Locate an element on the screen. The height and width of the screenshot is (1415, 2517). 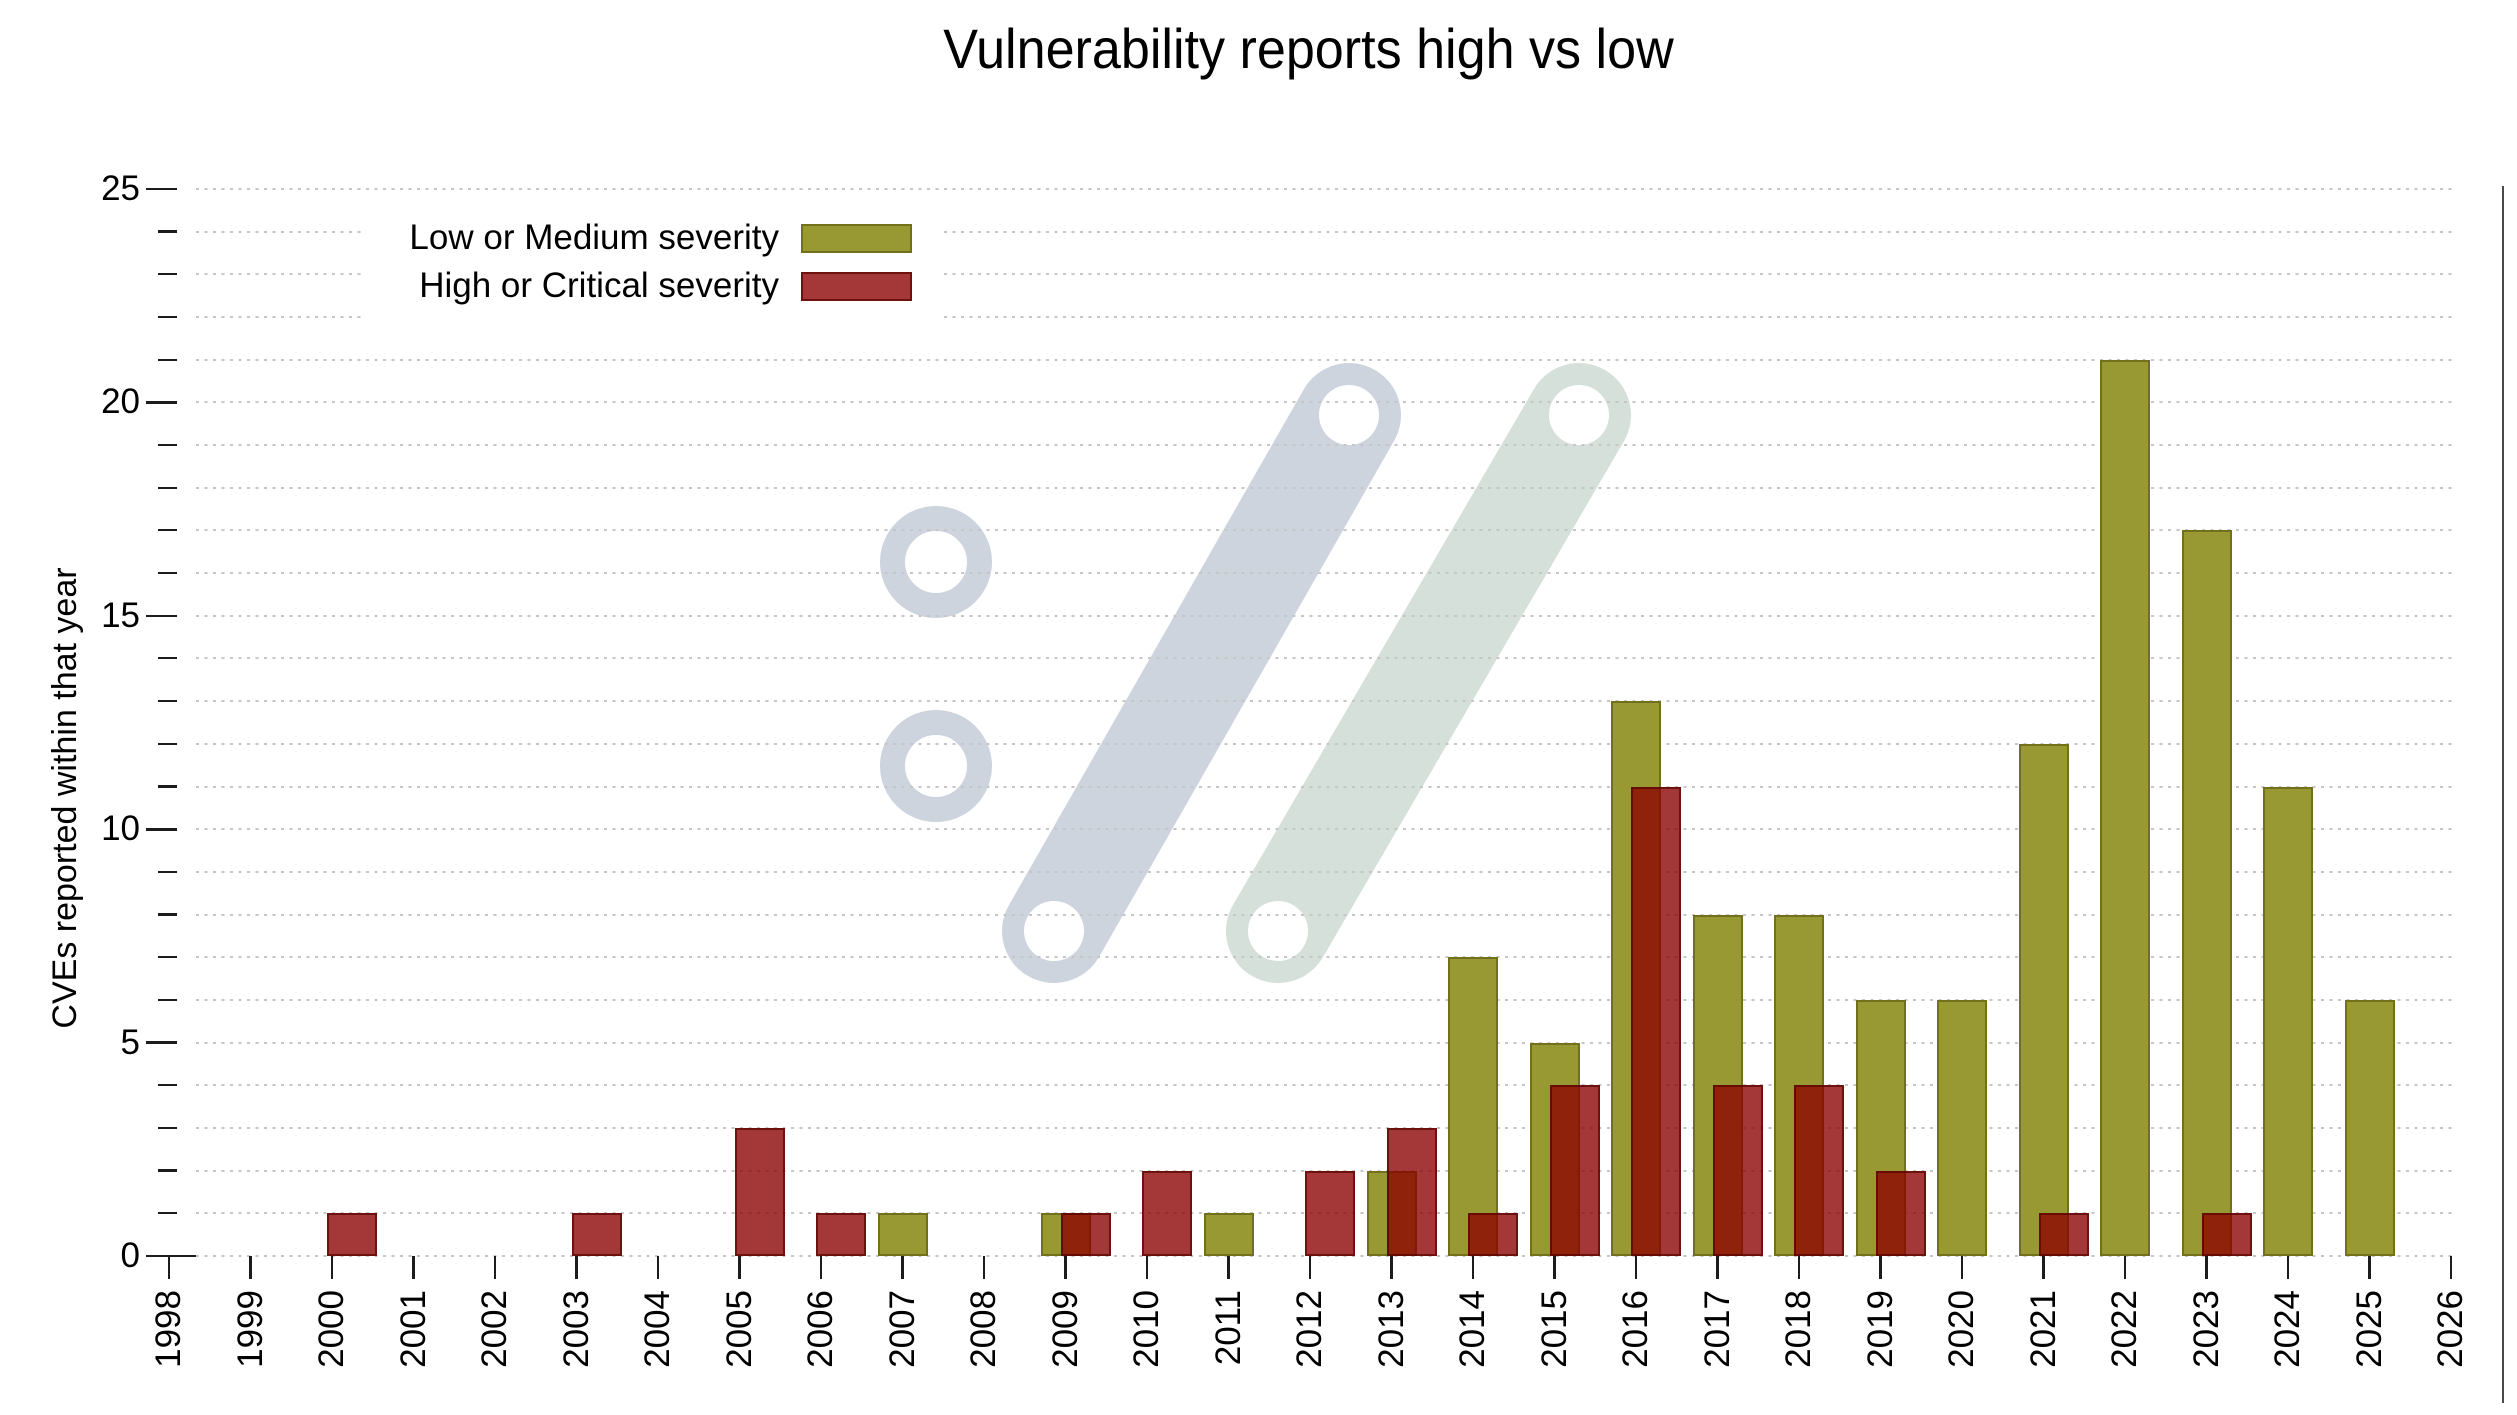
x-tick-label-2017: 2017 is located at coordinates (1717, 1329).